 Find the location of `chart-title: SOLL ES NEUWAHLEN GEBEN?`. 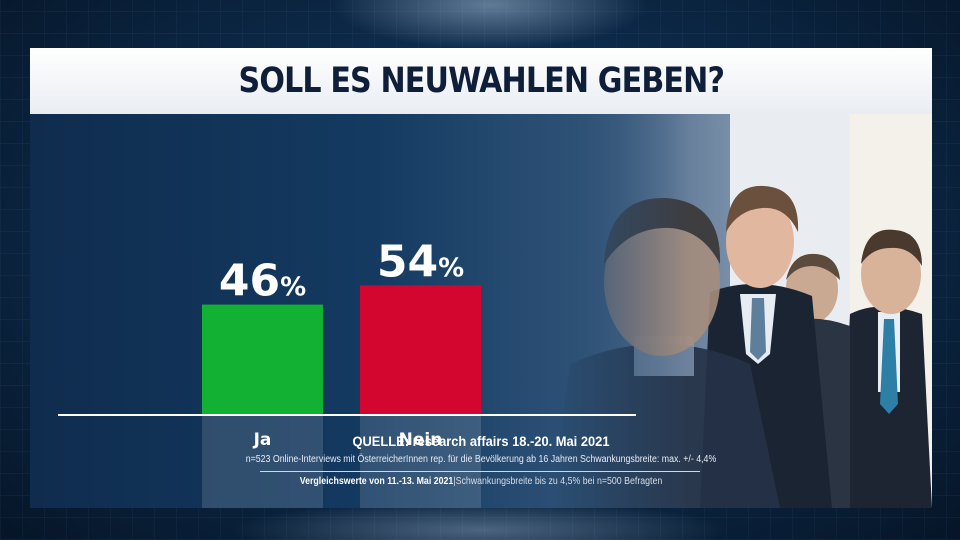

chart-title: SOLL ES NEUWAHLEN GEBEN? is located at coordinates (481, 81).